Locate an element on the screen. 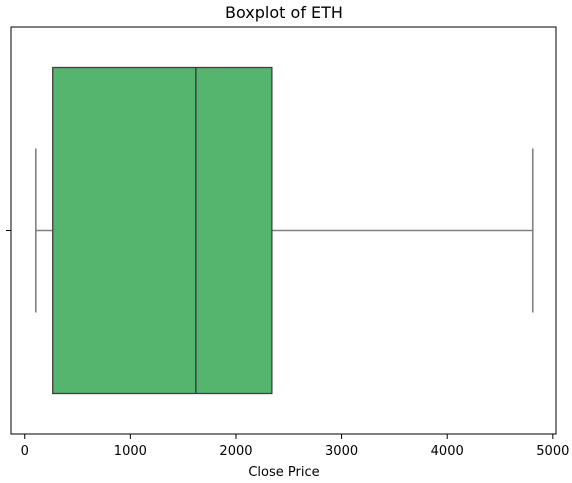  x-tick-label: 1000 is located at coordinates (130, 451).